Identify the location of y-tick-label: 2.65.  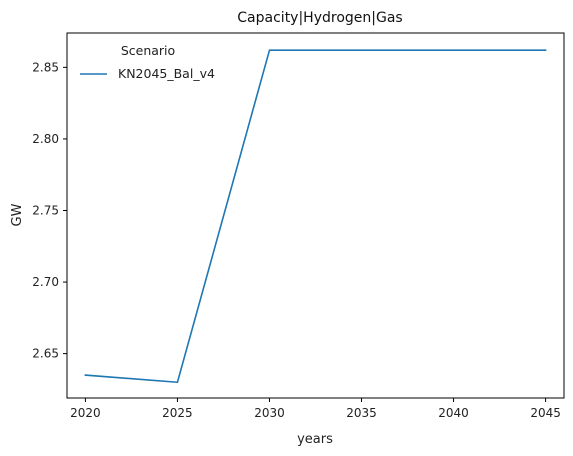
(45, 354).